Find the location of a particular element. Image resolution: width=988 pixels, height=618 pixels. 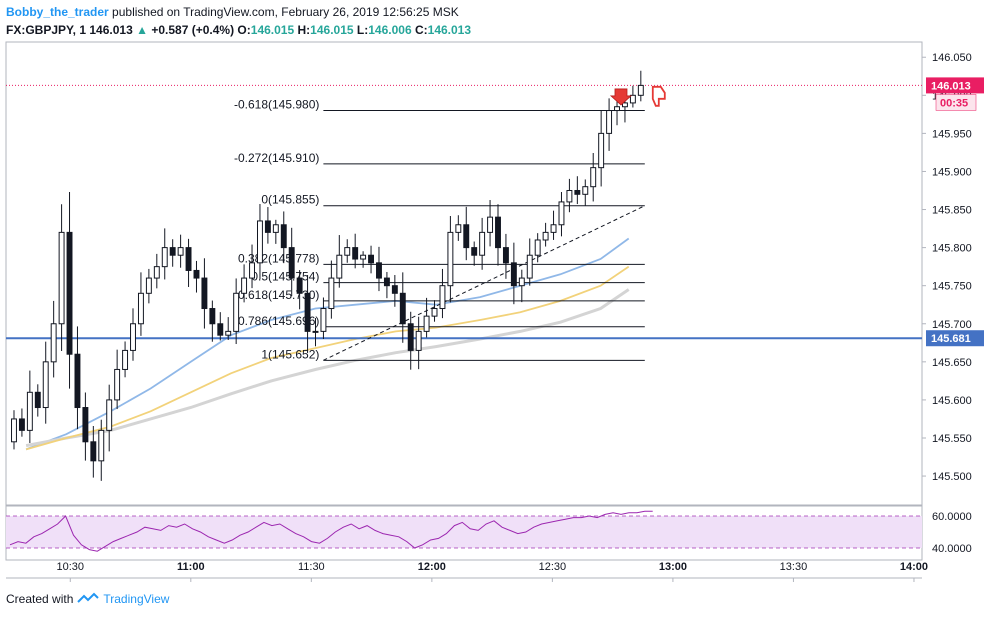

sell-arrow-icon is located at coordinates (621, 97).